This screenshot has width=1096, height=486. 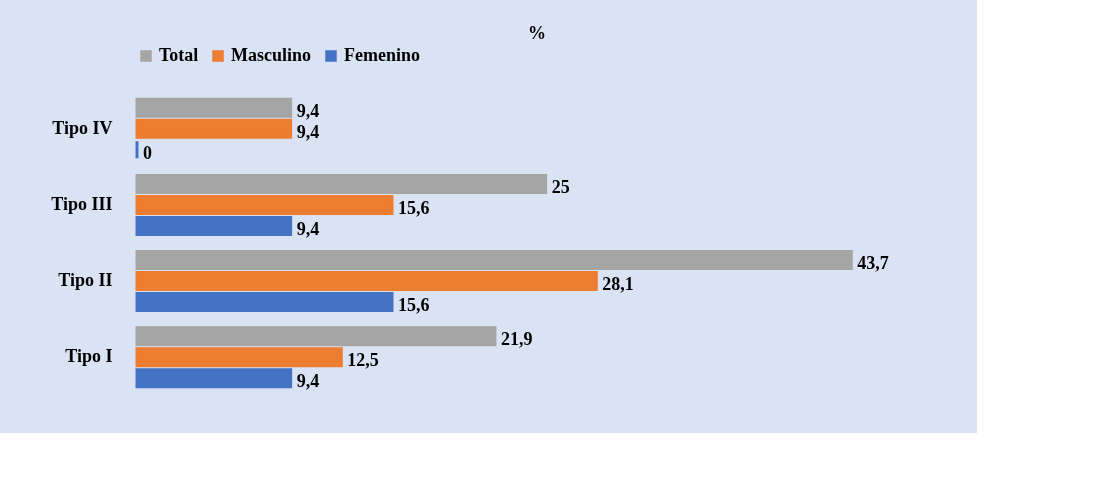 What do you see at coordinates (89, 356) in the screenshot?
I see `y-tick-label: Tipo I` at bounding box center [89, 356].